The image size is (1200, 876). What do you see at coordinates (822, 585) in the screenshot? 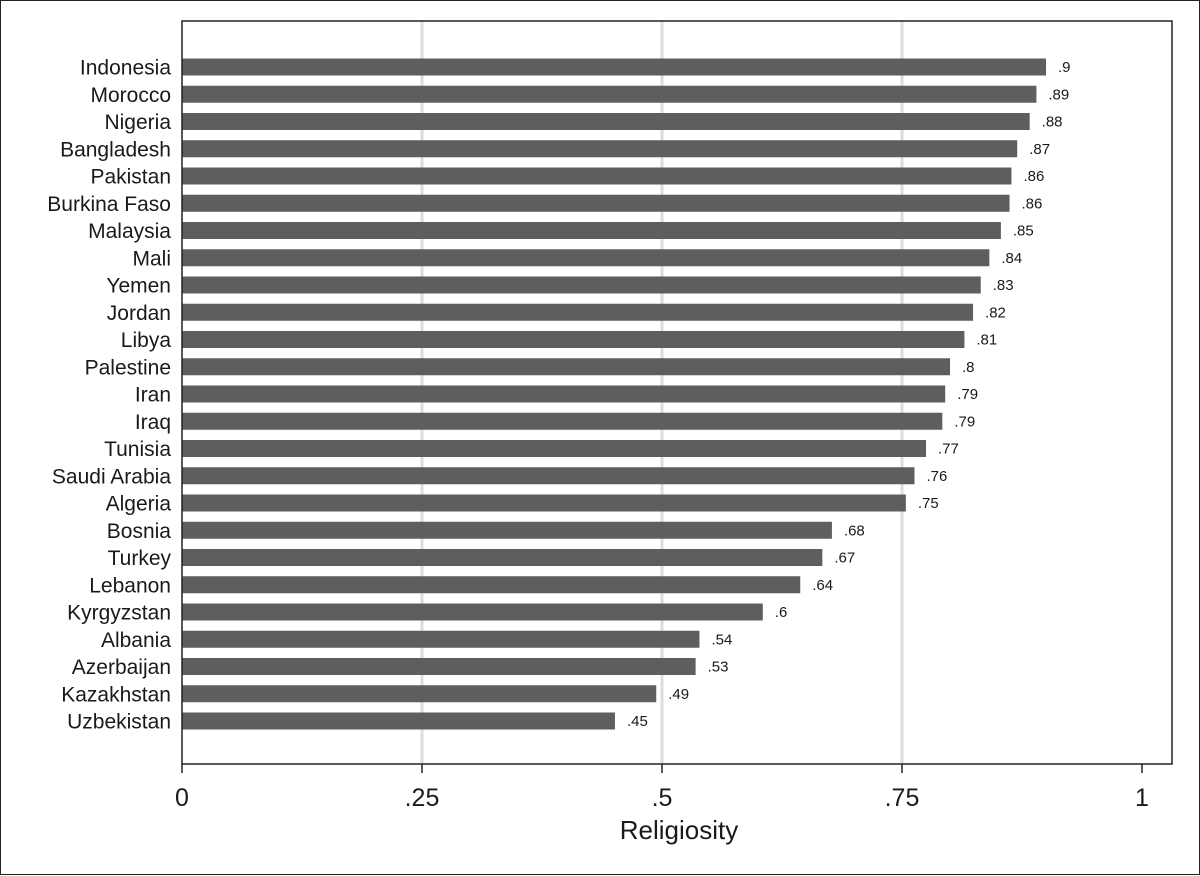
I see `value-label: .64` at bounding box center [822, 585].